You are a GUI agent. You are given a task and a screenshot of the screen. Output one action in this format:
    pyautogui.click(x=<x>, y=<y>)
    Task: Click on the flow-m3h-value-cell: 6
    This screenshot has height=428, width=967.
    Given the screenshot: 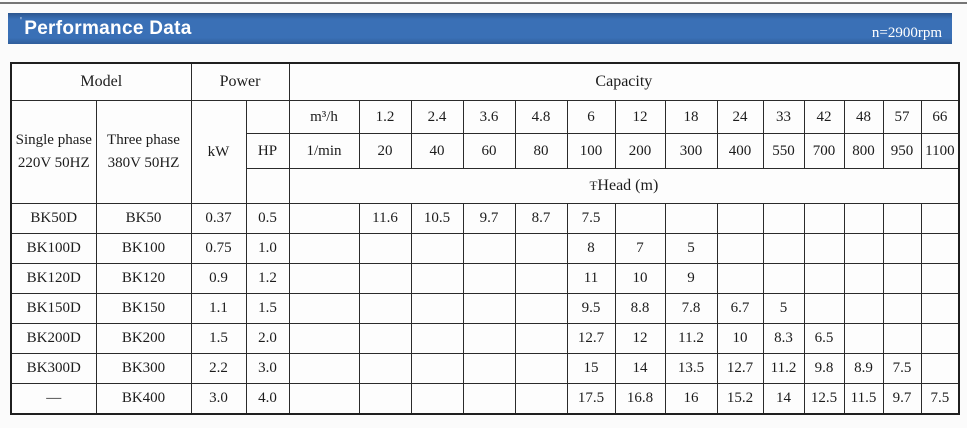 What is the action you would take?
    pyautogui.click(x=591, y=117)
    